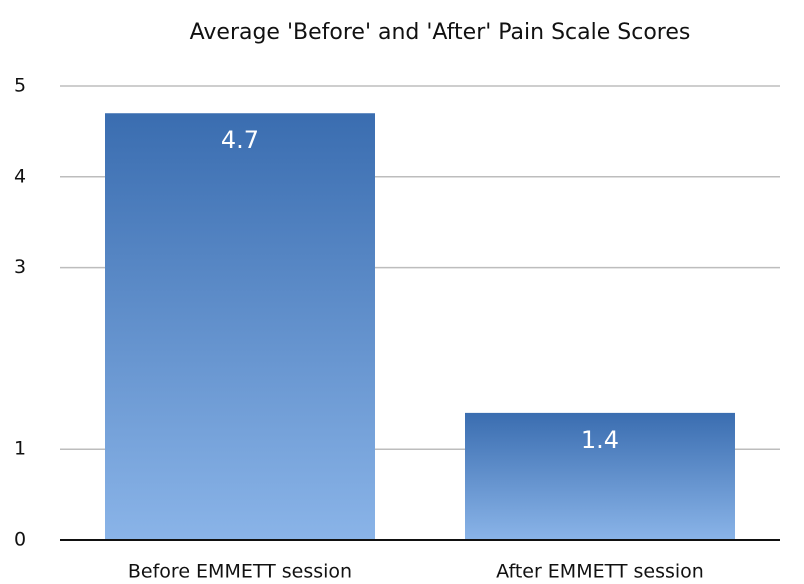  What do you see at coordinates (600, 440) in the screenshot?
I see `data-label: 1.4` at bounding box center [600, 440].